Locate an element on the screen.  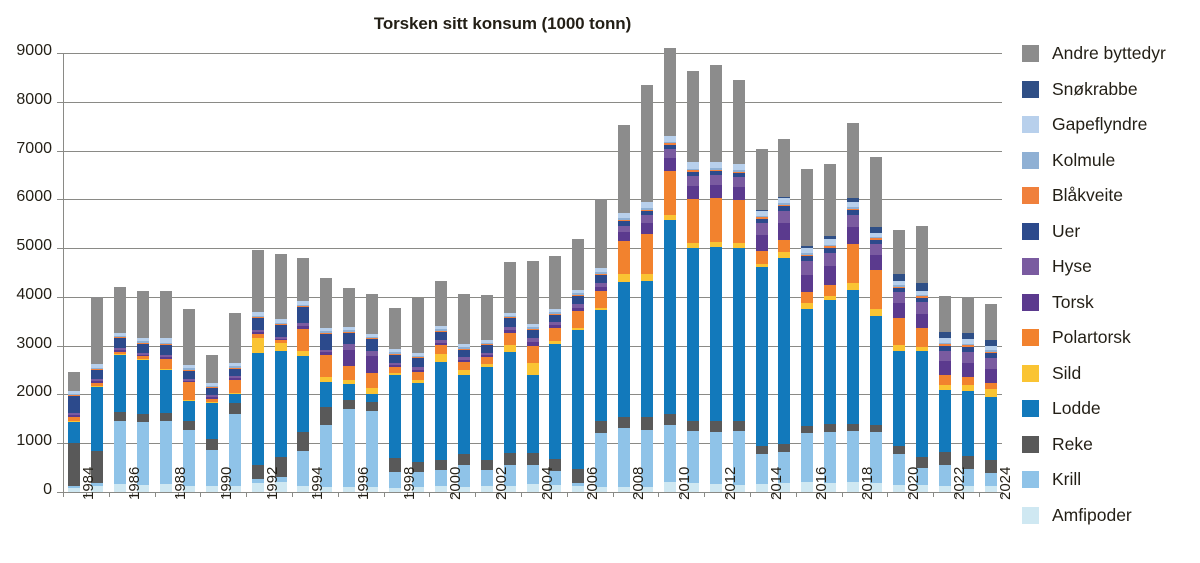
bar-1998 is located at coordinates (395, 399).